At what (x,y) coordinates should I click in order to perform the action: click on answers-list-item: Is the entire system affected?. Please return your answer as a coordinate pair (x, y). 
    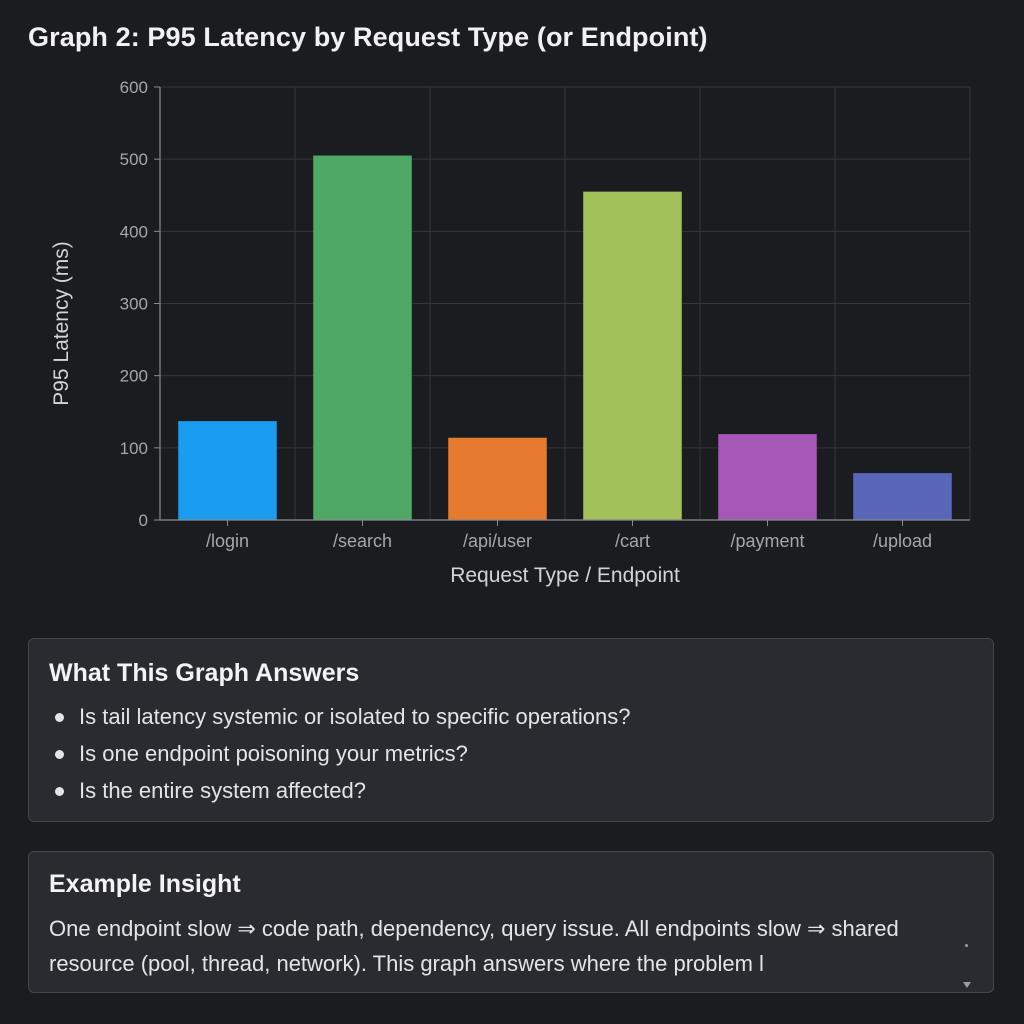
    Looking at the image, I should click on (511, 794).